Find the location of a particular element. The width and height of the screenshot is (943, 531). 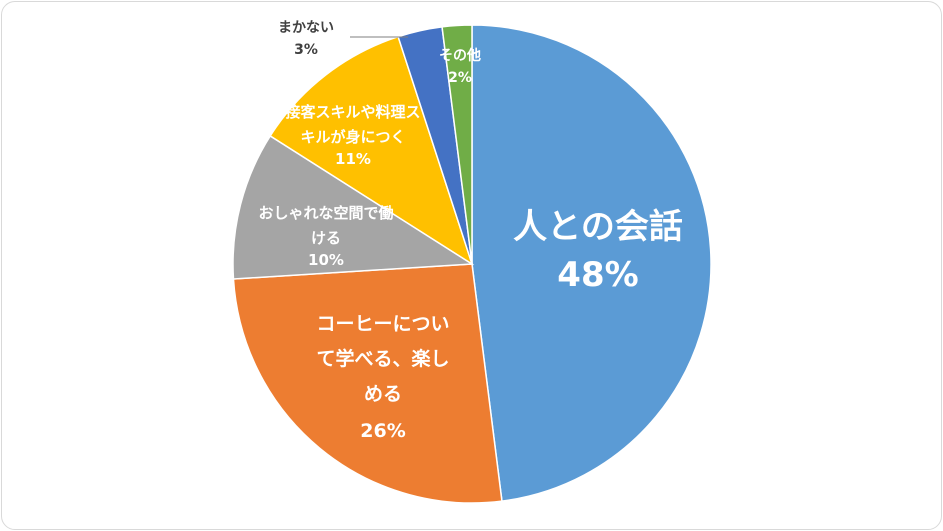

slice-percent-label: 48% is located at coordinates (597, 275).